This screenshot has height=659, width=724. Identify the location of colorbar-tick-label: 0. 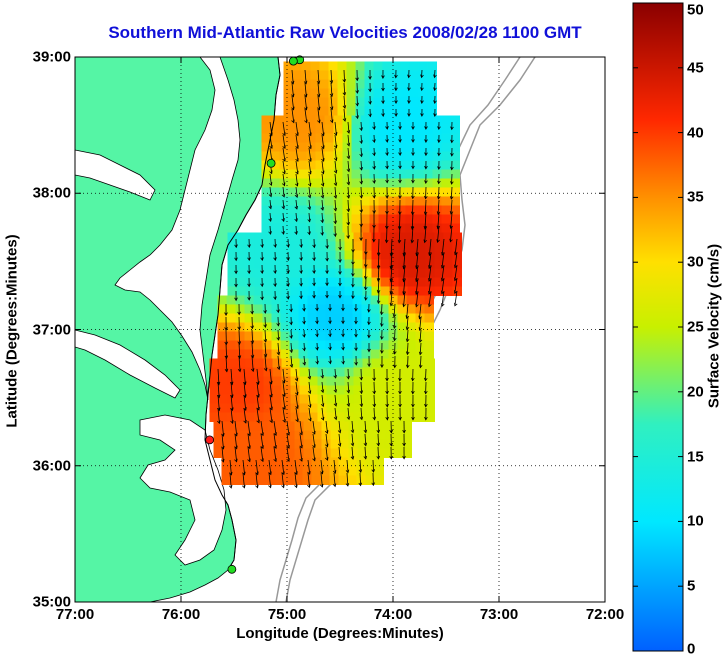
(691, 649).